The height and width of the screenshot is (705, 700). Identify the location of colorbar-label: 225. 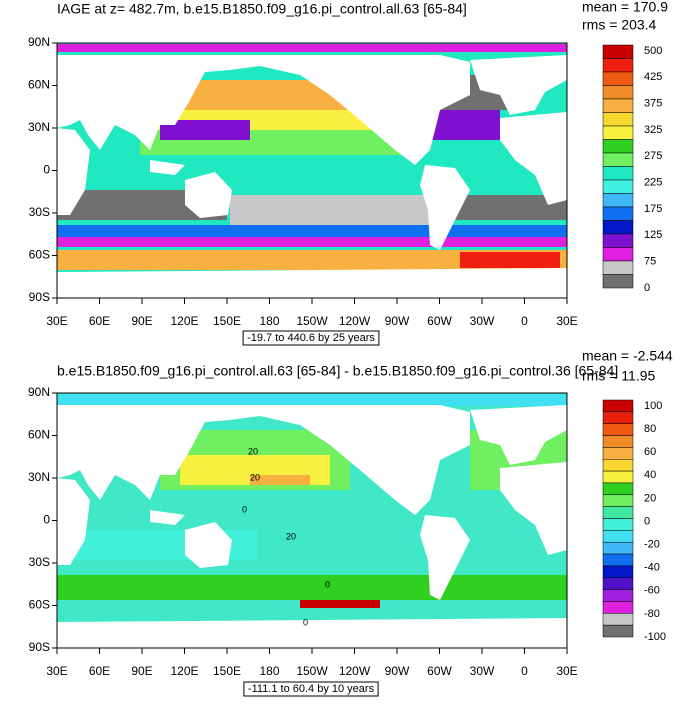
(653, 183).